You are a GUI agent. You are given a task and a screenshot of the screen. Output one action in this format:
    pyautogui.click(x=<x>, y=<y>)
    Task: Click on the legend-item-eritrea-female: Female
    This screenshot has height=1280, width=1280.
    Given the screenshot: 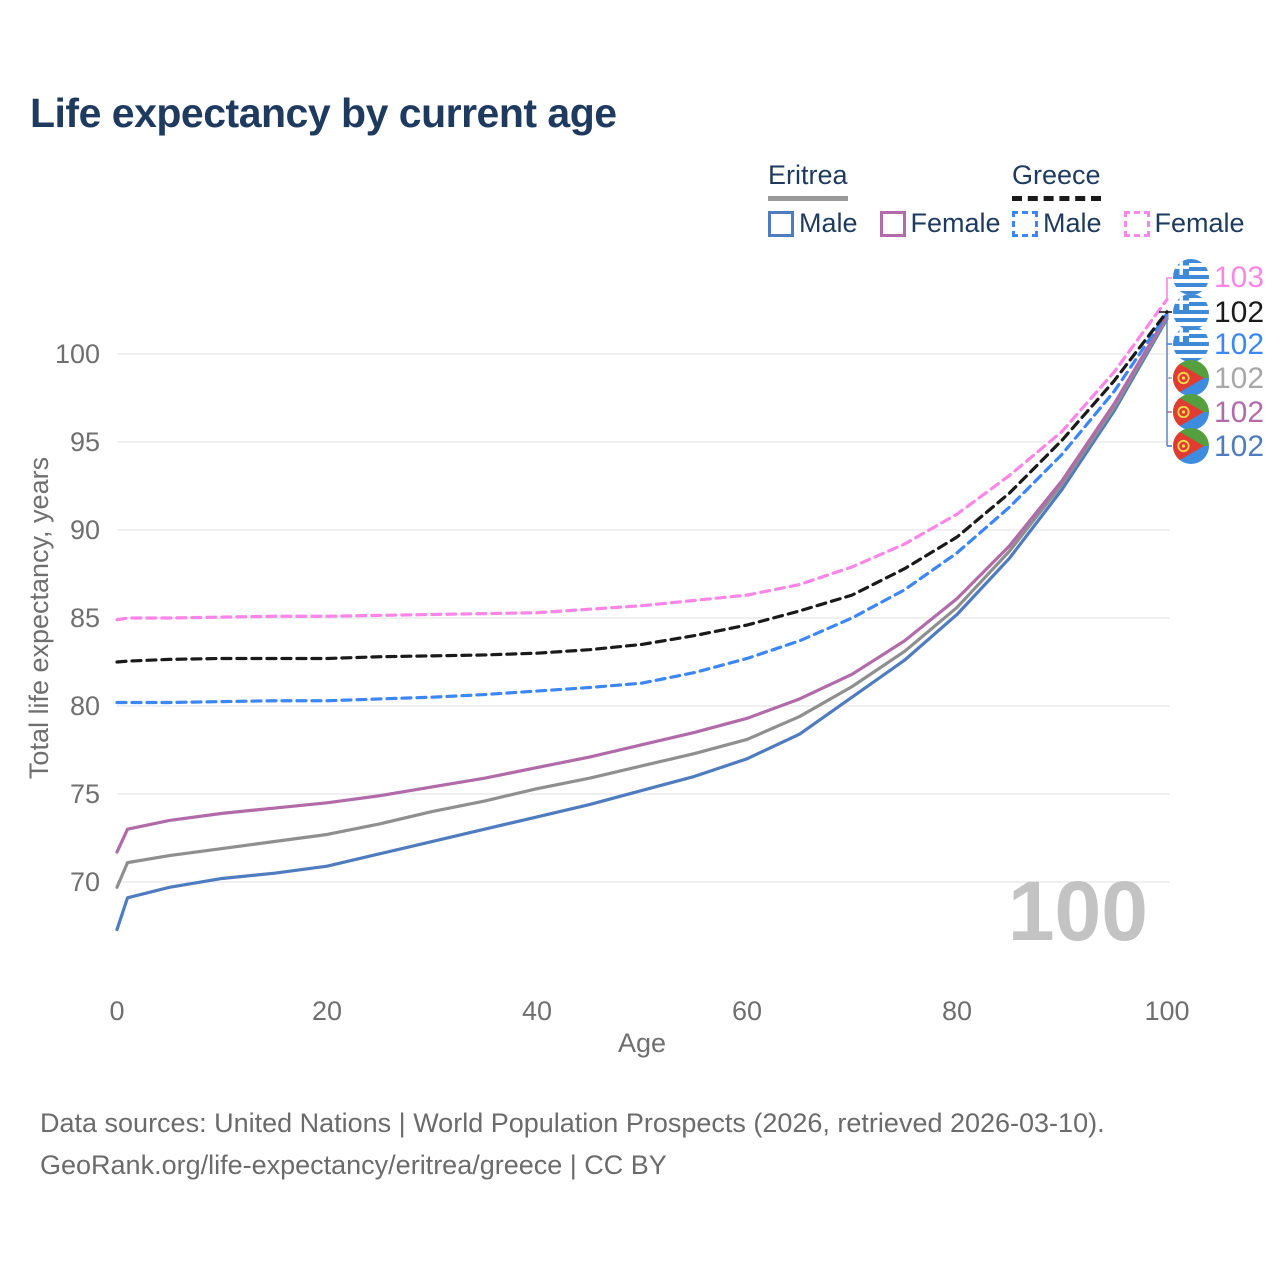 What is the action you would take?
    pyautogui.click(x=940, y=223)
    